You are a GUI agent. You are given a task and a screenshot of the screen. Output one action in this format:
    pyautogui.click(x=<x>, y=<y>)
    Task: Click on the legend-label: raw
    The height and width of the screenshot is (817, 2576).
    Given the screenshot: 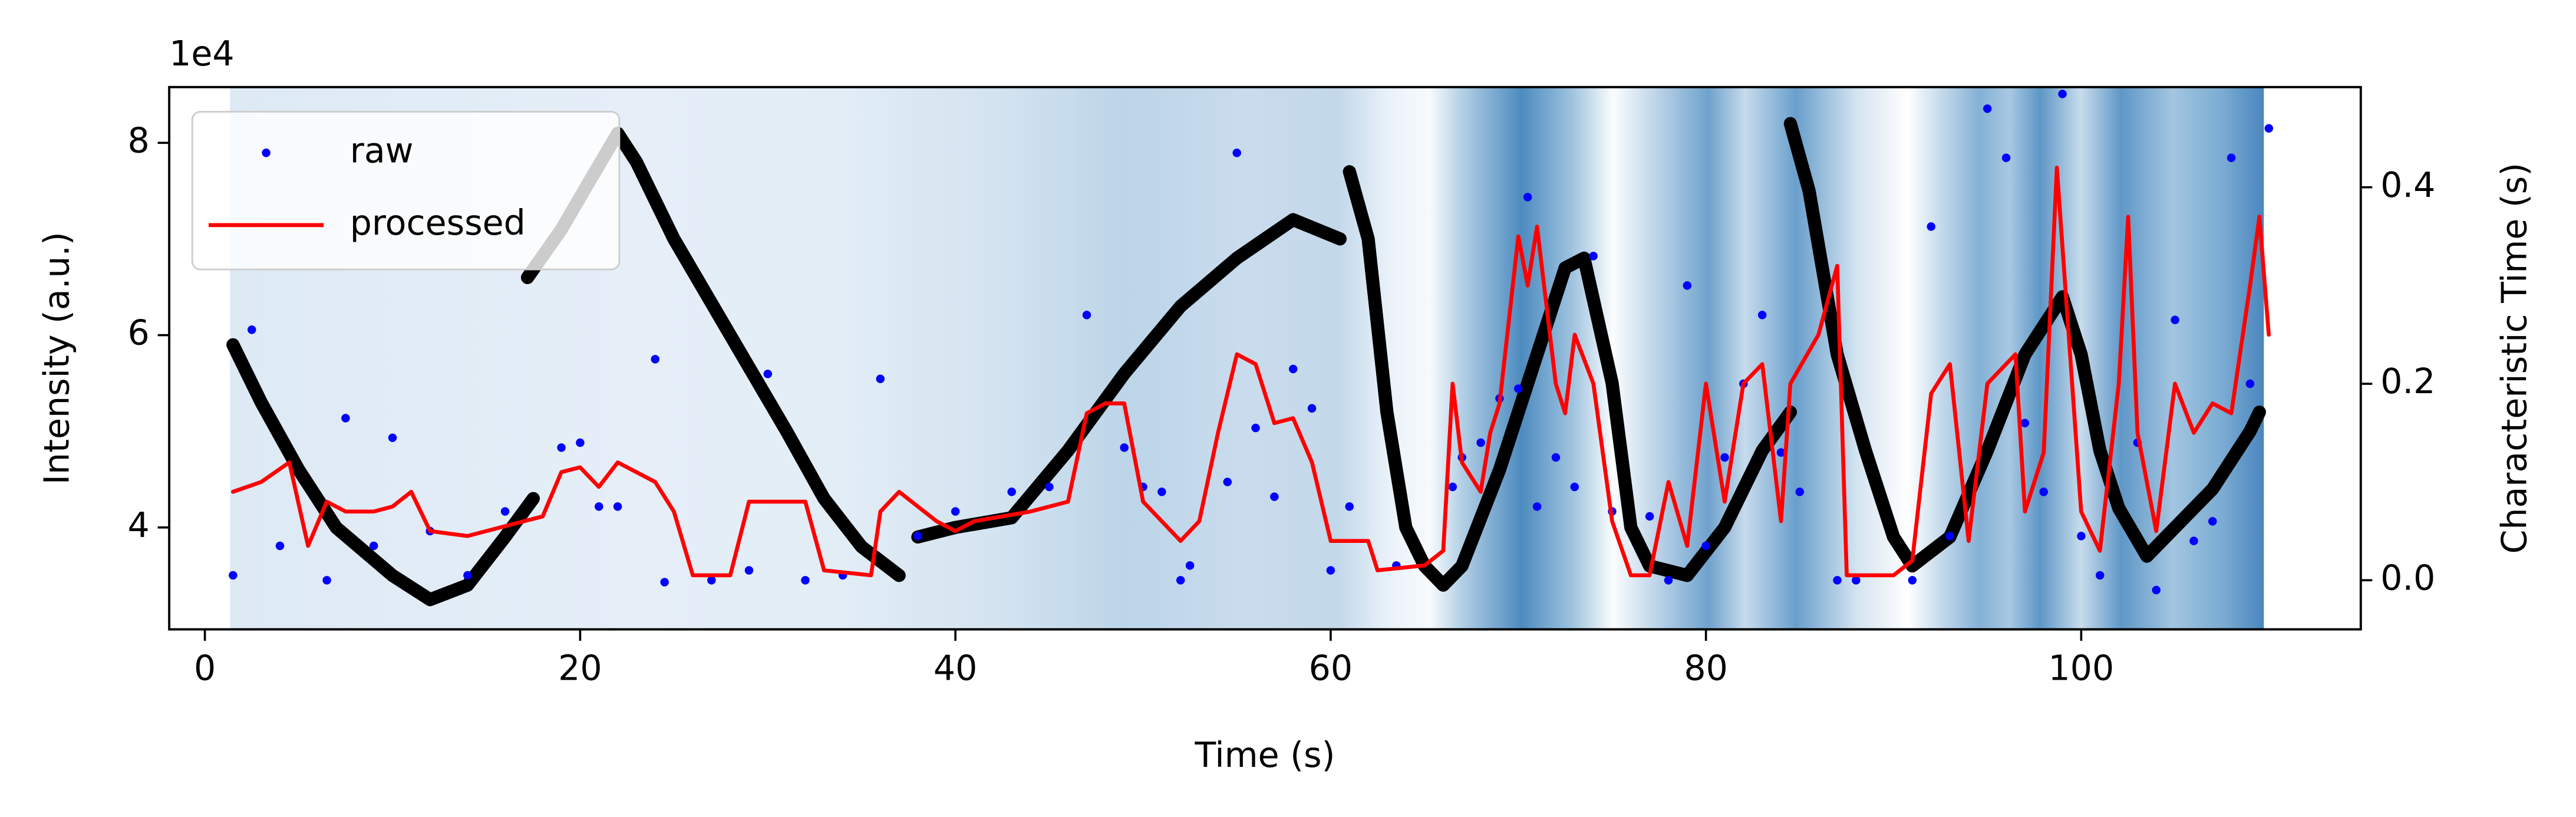 What is the action you would take?
    pyautogui.click(x=382, y=150)
    